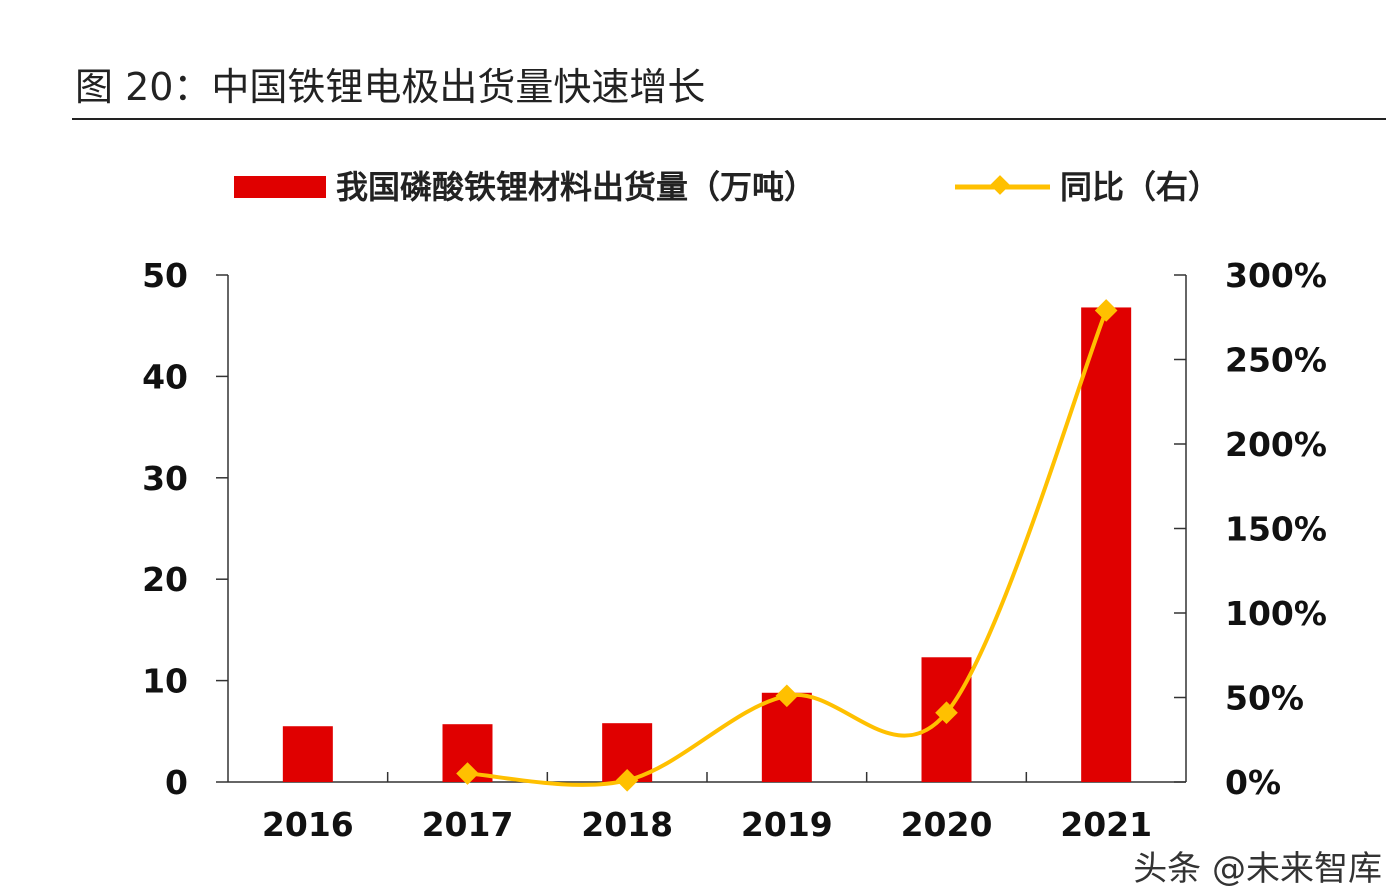  What do you see at coordinates (1276, 613) in the screenshot?
I see `right-tick-label: 100%` at bounding box center [1276, 613].